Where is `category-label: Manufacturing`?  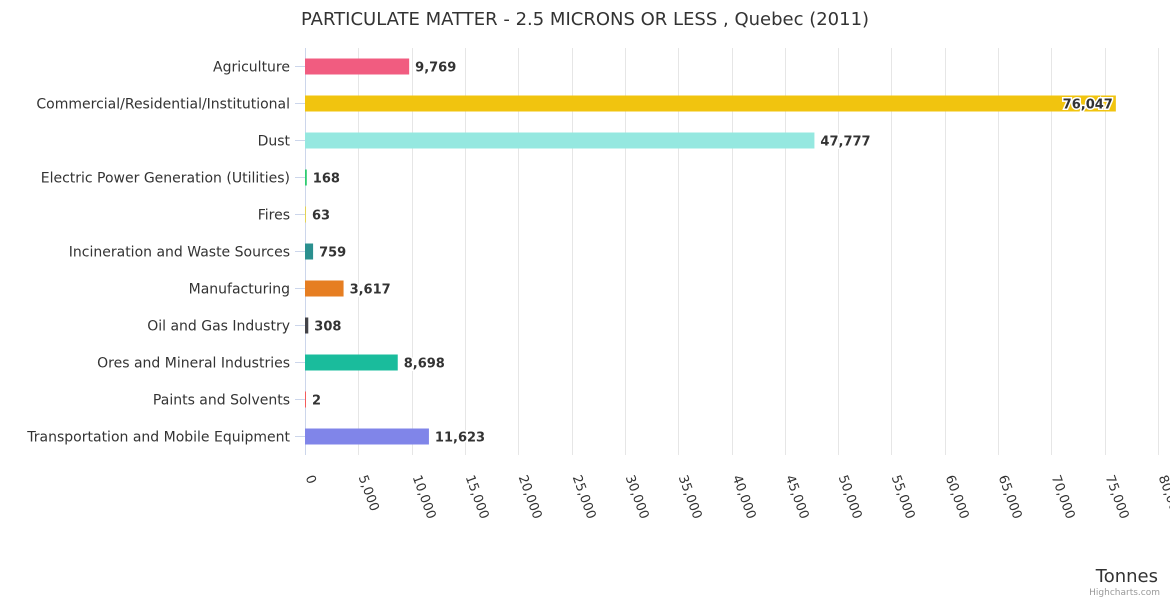
category-label: Manufacturing is located at coordinates (239, 290).